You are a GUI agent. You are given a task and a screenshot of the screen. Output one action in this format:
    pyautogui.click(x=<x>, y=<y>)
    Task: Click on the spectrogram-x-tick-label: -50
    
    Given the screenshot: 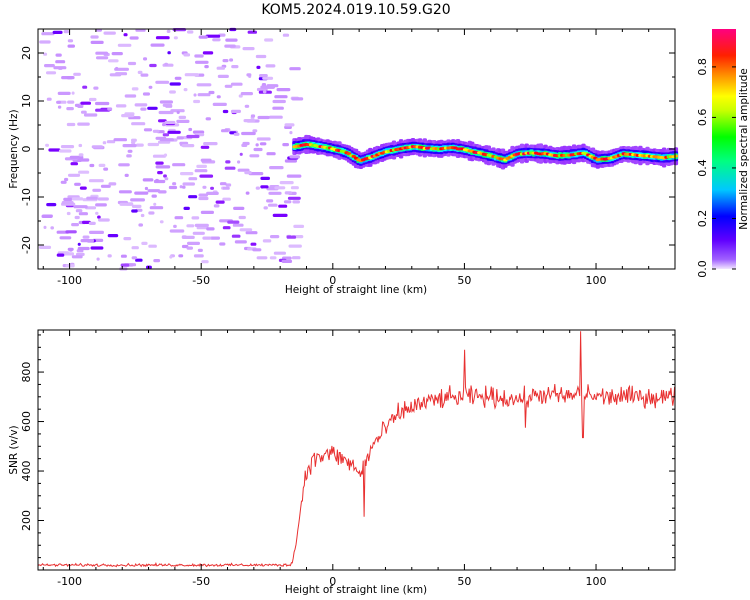 What is the action you would take?
    pyautogui.click(x=201, y=280)
    